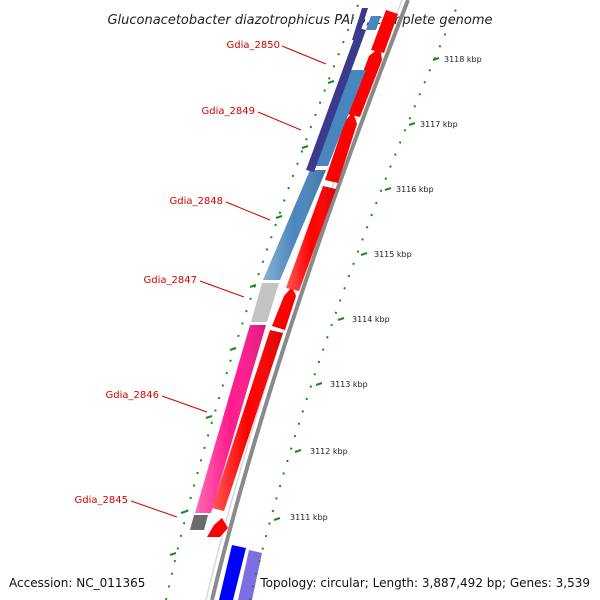 The height and width of the screenshot is (600, 600). What do you see at coordinates (309, 517) in the screenshot?
I see `scale-label-3111: 3111 kbp` at bounding box center [309, 517].